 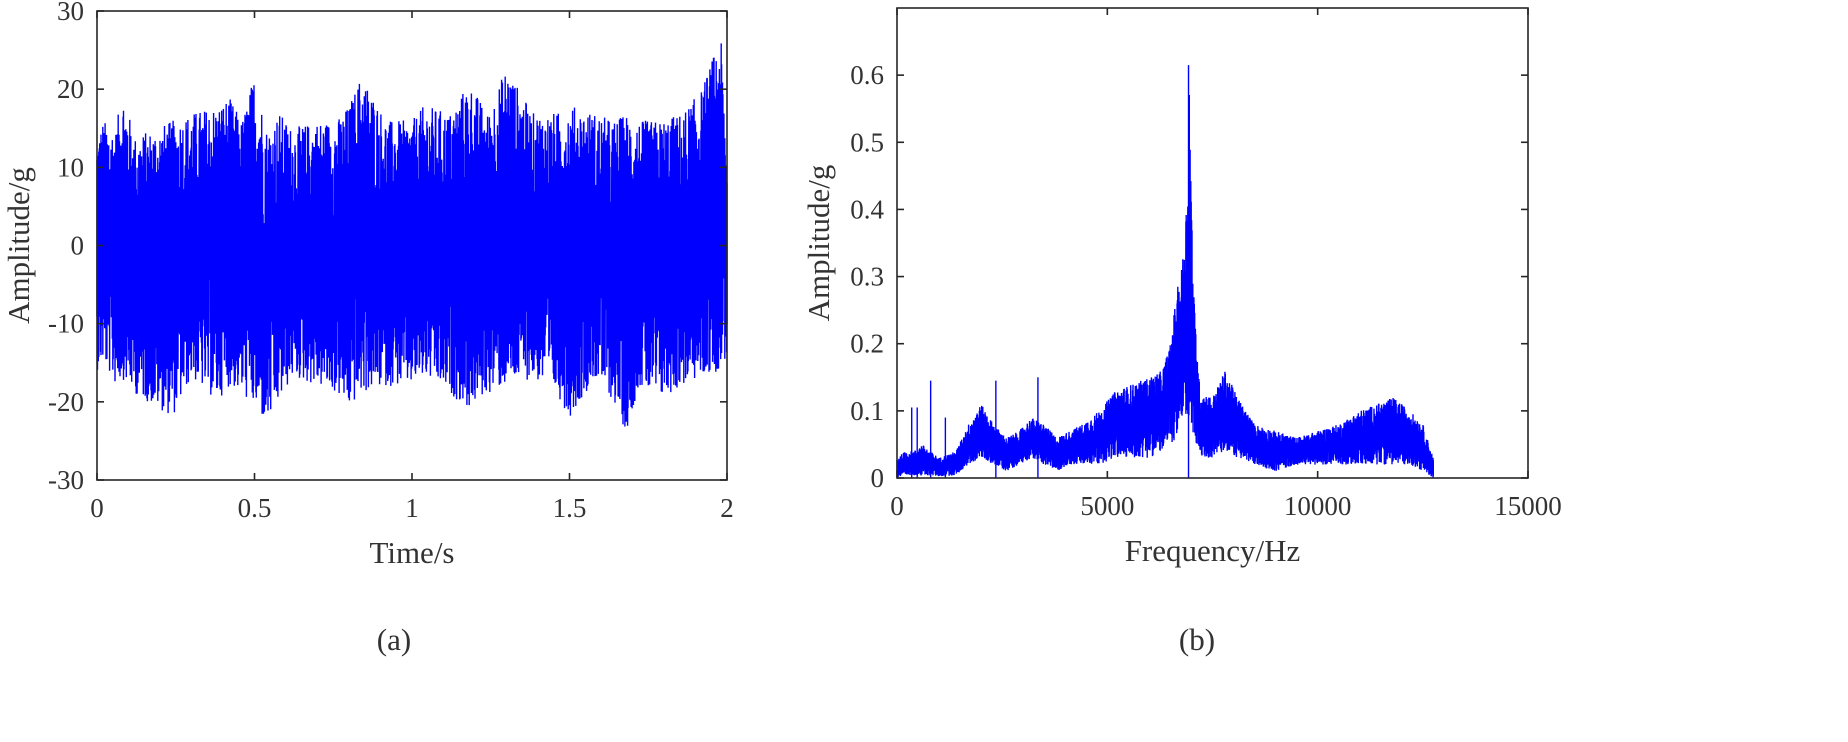 I want to click on y-tick-label: 0.5, so click(x=867, y=142).